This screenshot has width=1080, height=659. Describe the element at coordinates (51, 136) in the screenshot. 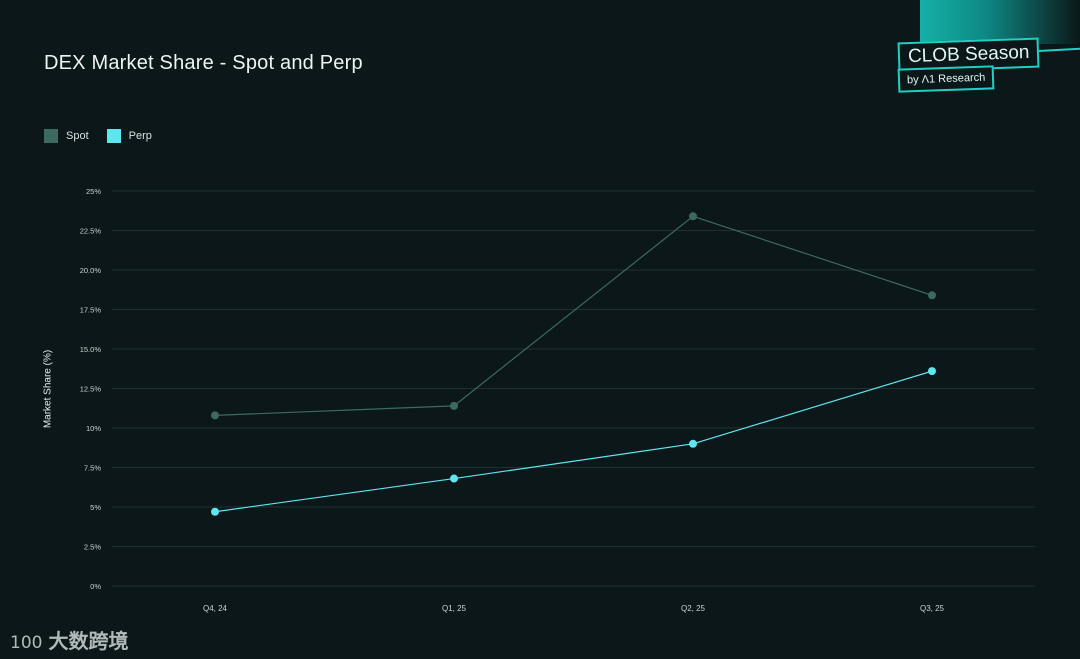

I see `legend-swatch-spot` at that location.